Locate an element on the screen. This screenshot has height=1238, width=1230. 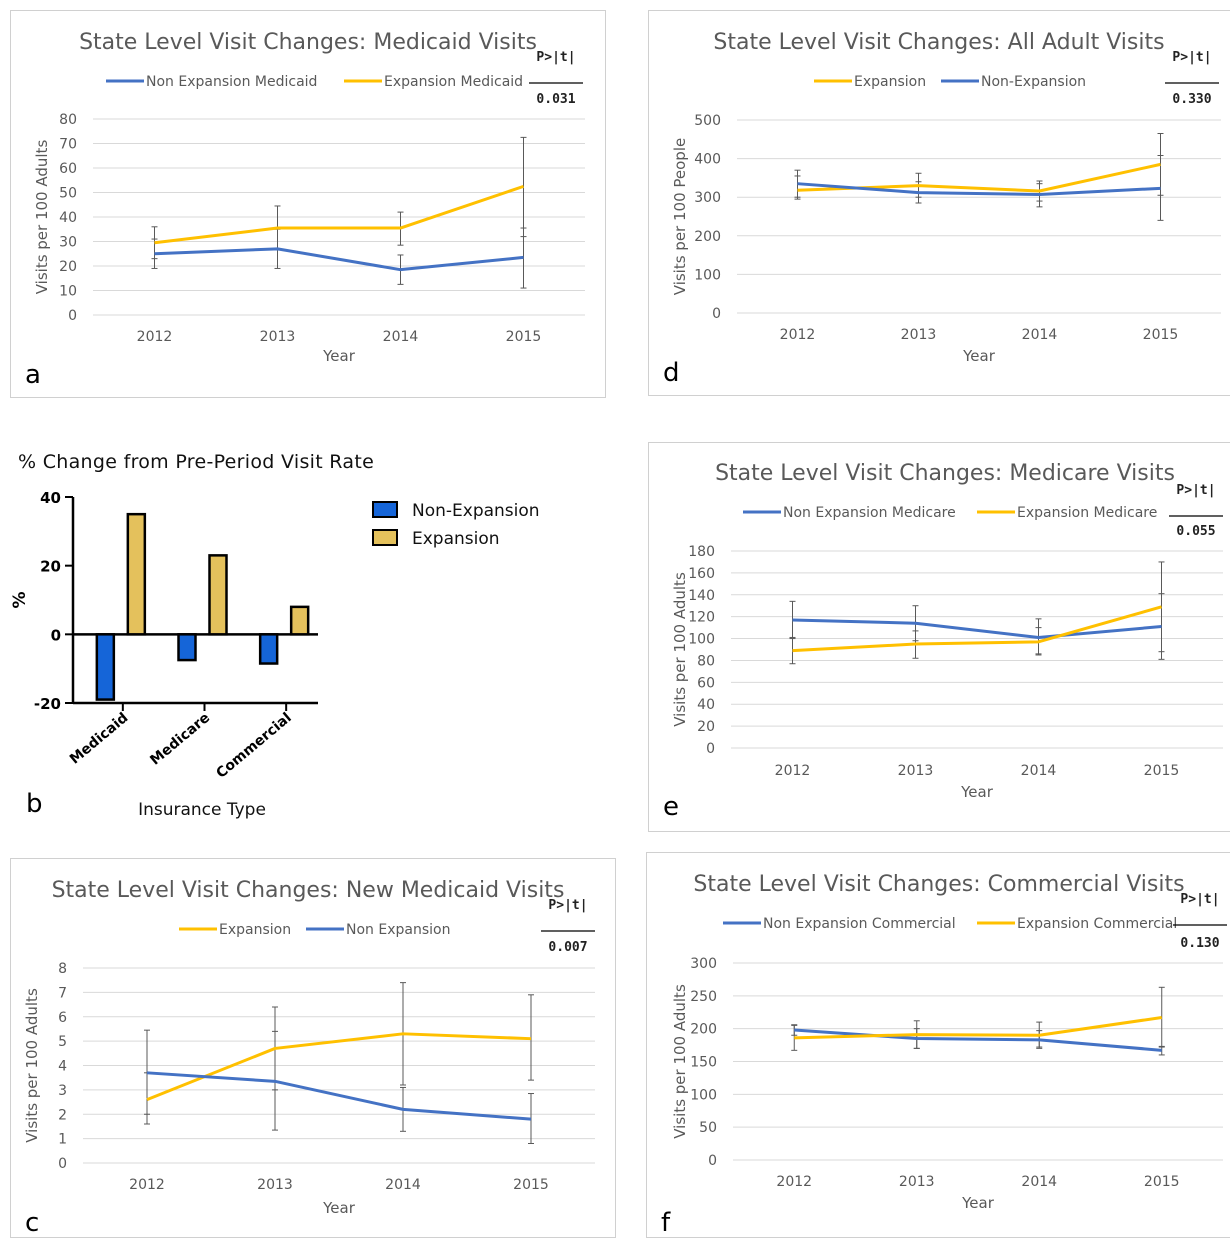
y-axis-title: % is located at coordinates (20, 599).